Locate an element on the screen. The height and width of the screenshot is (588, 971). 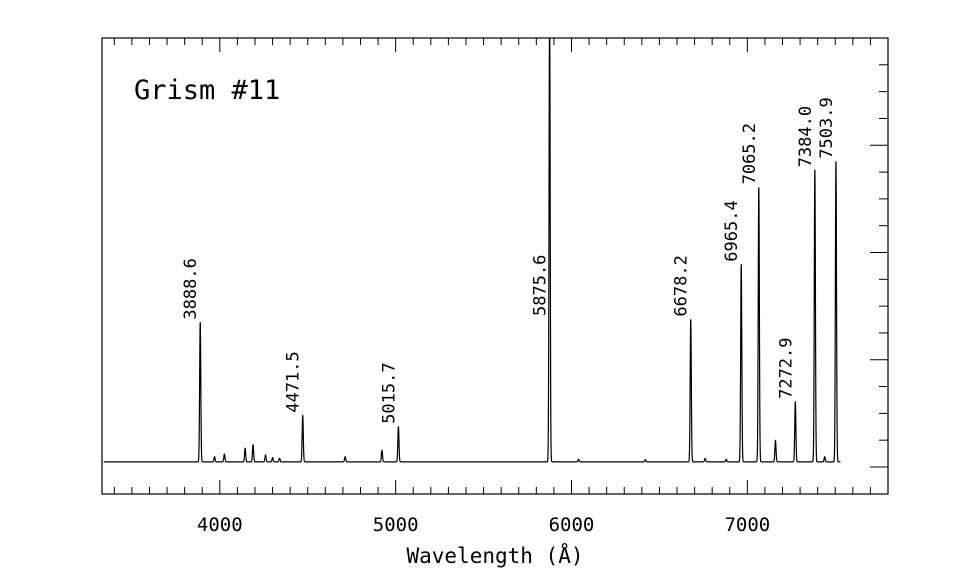
x-tick-label: 7000 is located at coordinates (747, 525).